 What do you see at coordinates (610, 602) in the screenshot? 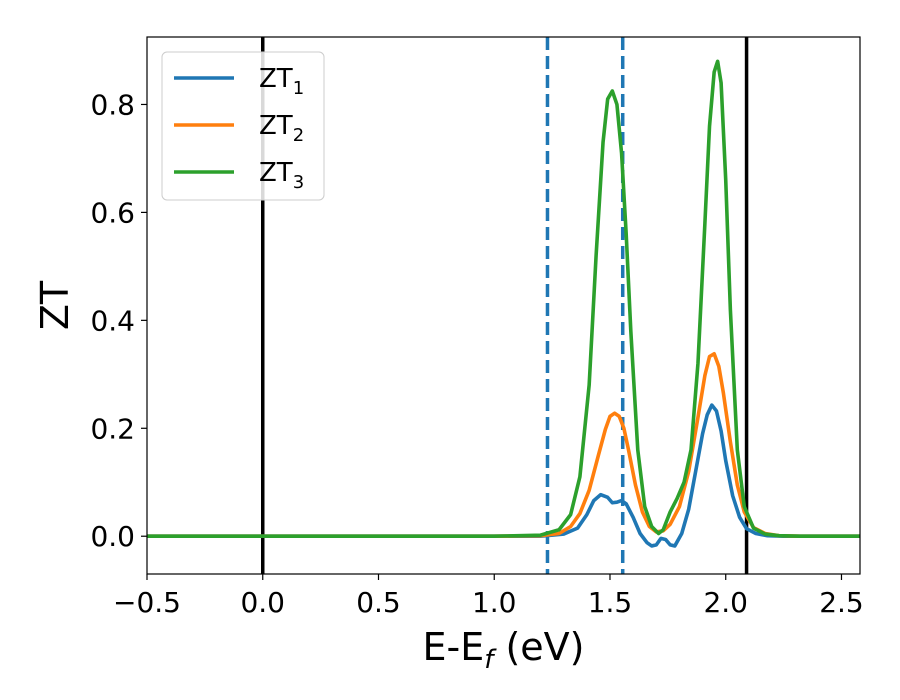
I see `x-tick-label: 1.5` at bounding box center [610, 602].